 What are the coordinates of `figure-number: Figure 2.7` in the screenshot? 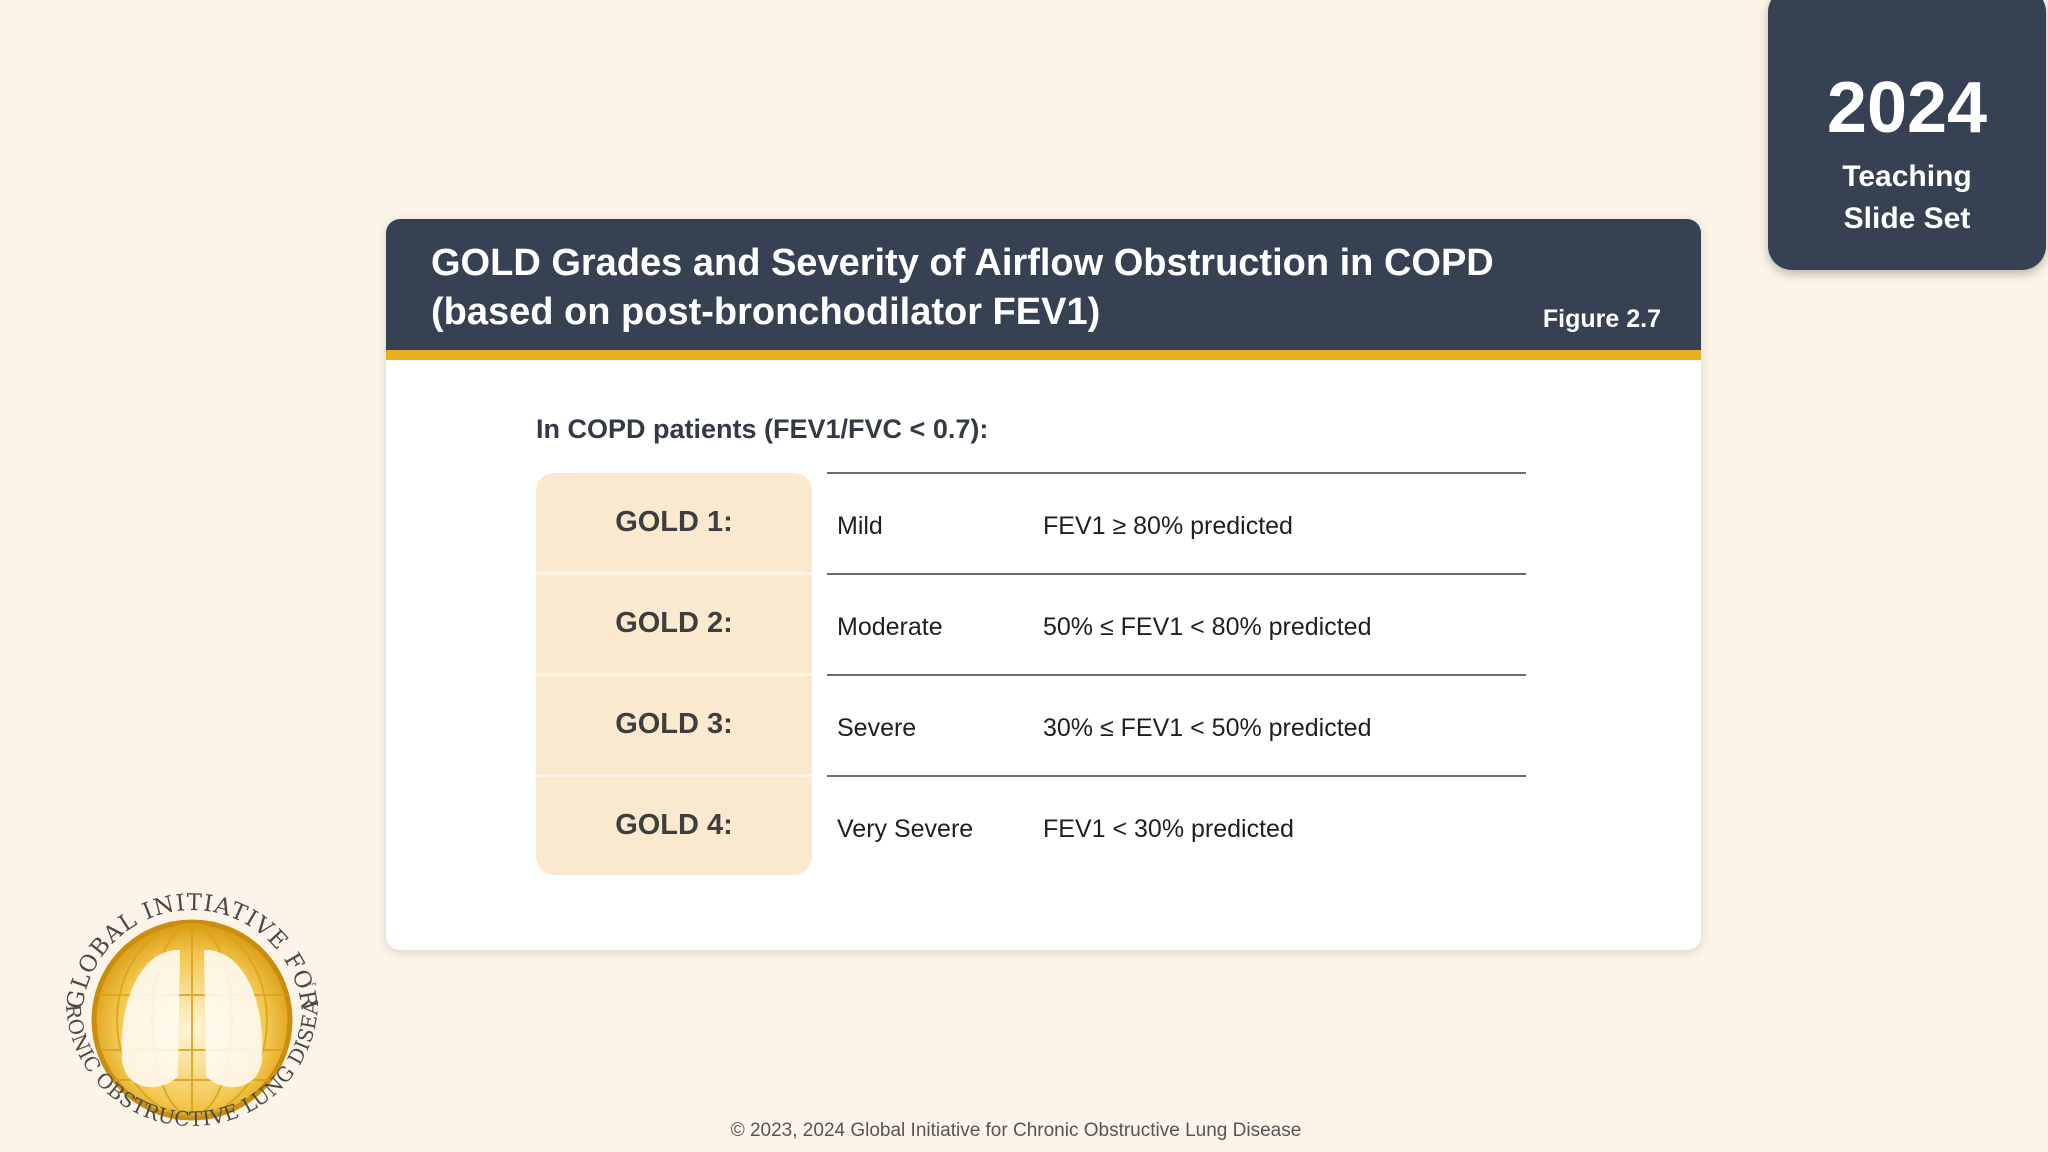 It's located at (1601, 319).